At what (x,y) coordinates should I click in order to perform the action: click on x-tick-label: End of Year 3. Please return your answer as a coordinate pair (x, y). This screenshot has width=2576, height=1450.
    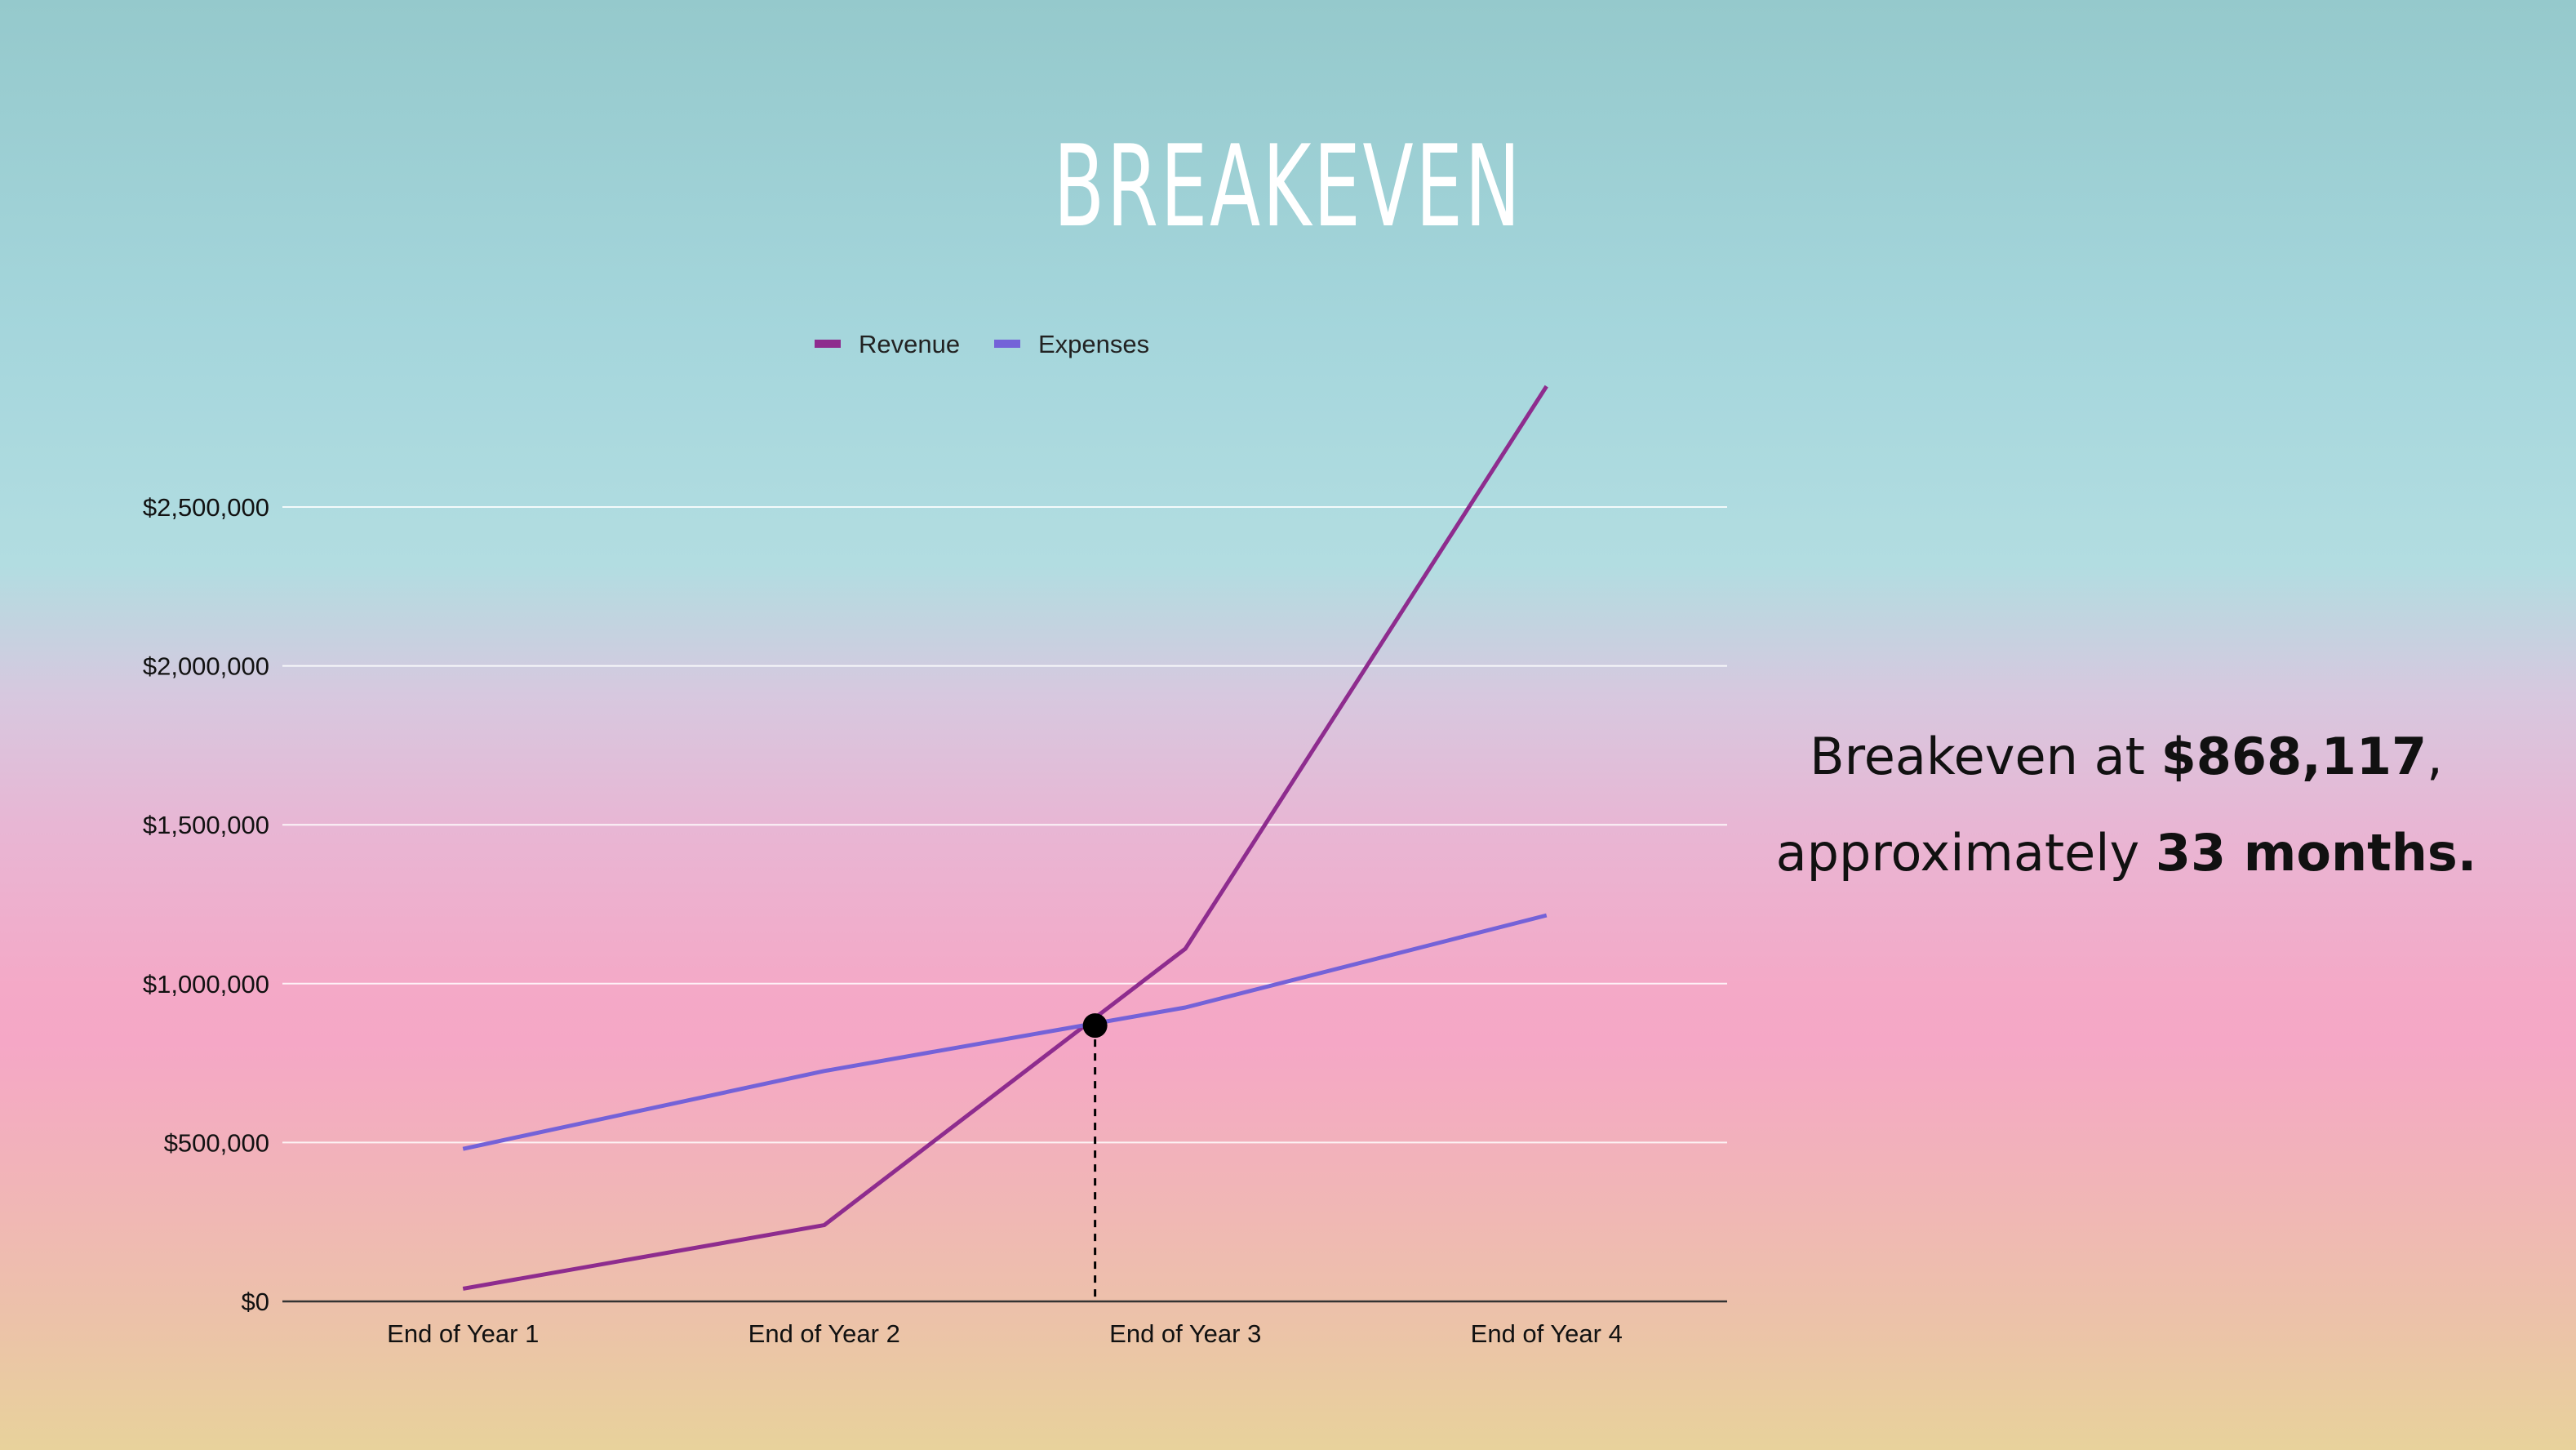
    Looking at the image, I should click on (1185, 1333).